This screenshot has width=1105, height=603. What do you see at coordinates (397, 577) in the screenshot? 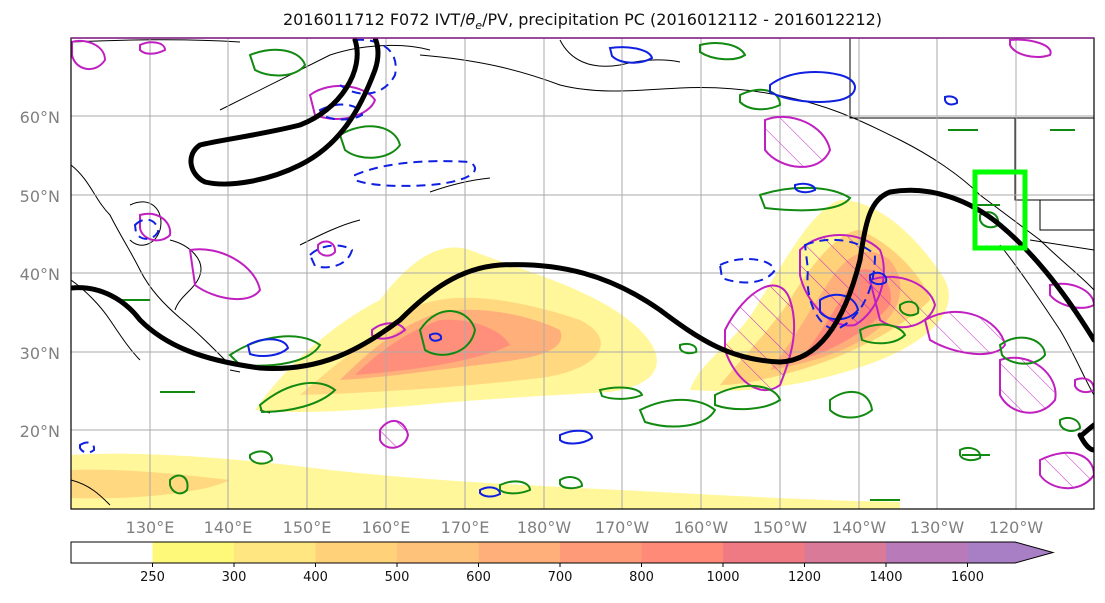
I see `colorbar-label: 500` at bounding box center [397, 577].